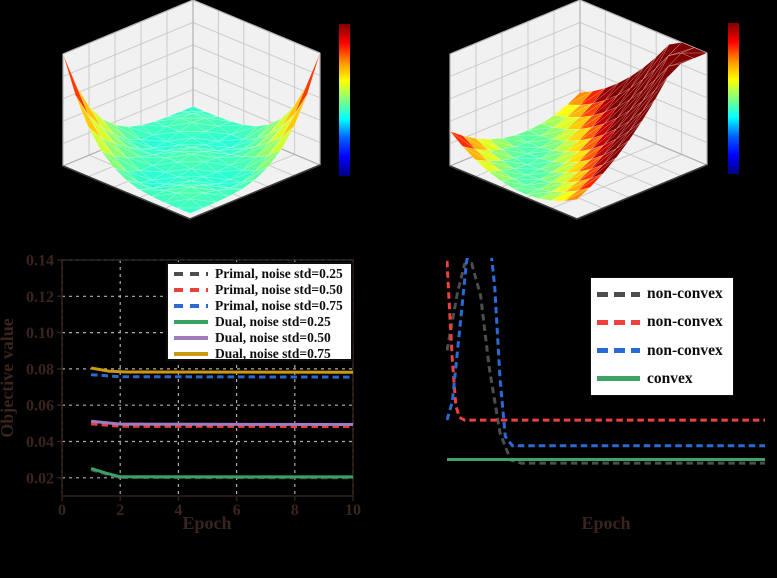 The image size is (777, 578). What do you see at coordinates (670, 378) in the screenshot?
I see `legend-label: convex` at bounding box center [670, 378].